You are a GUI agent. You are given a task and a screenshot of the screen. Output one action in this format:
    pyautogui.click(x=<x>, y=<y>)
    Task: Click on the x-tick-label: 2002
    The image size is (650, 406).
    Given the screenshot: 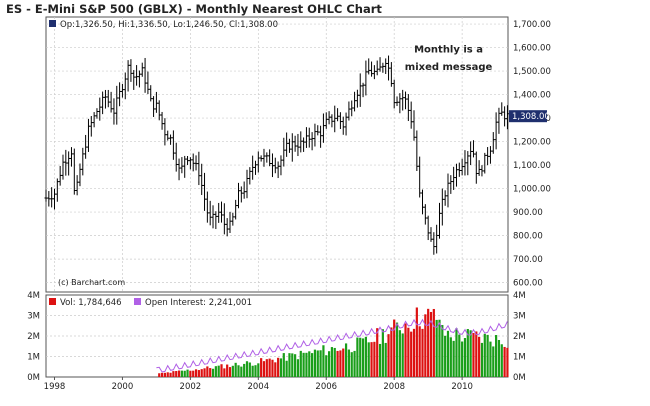 What is the action you would take?
    pyautogui.click(x=191, y=387)
    